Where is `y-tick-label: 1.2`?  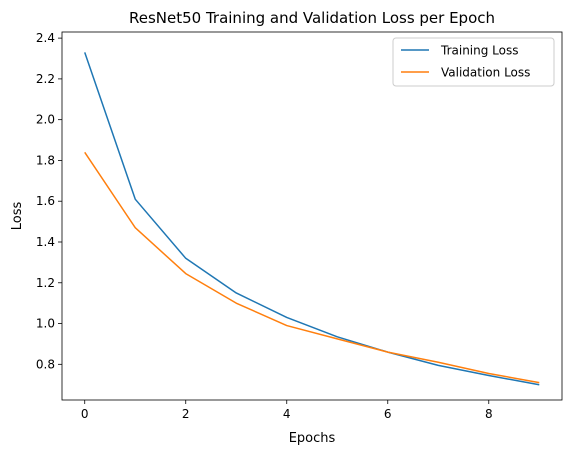
y-tick-label: 1.2 is located at coordinates (45, 283).